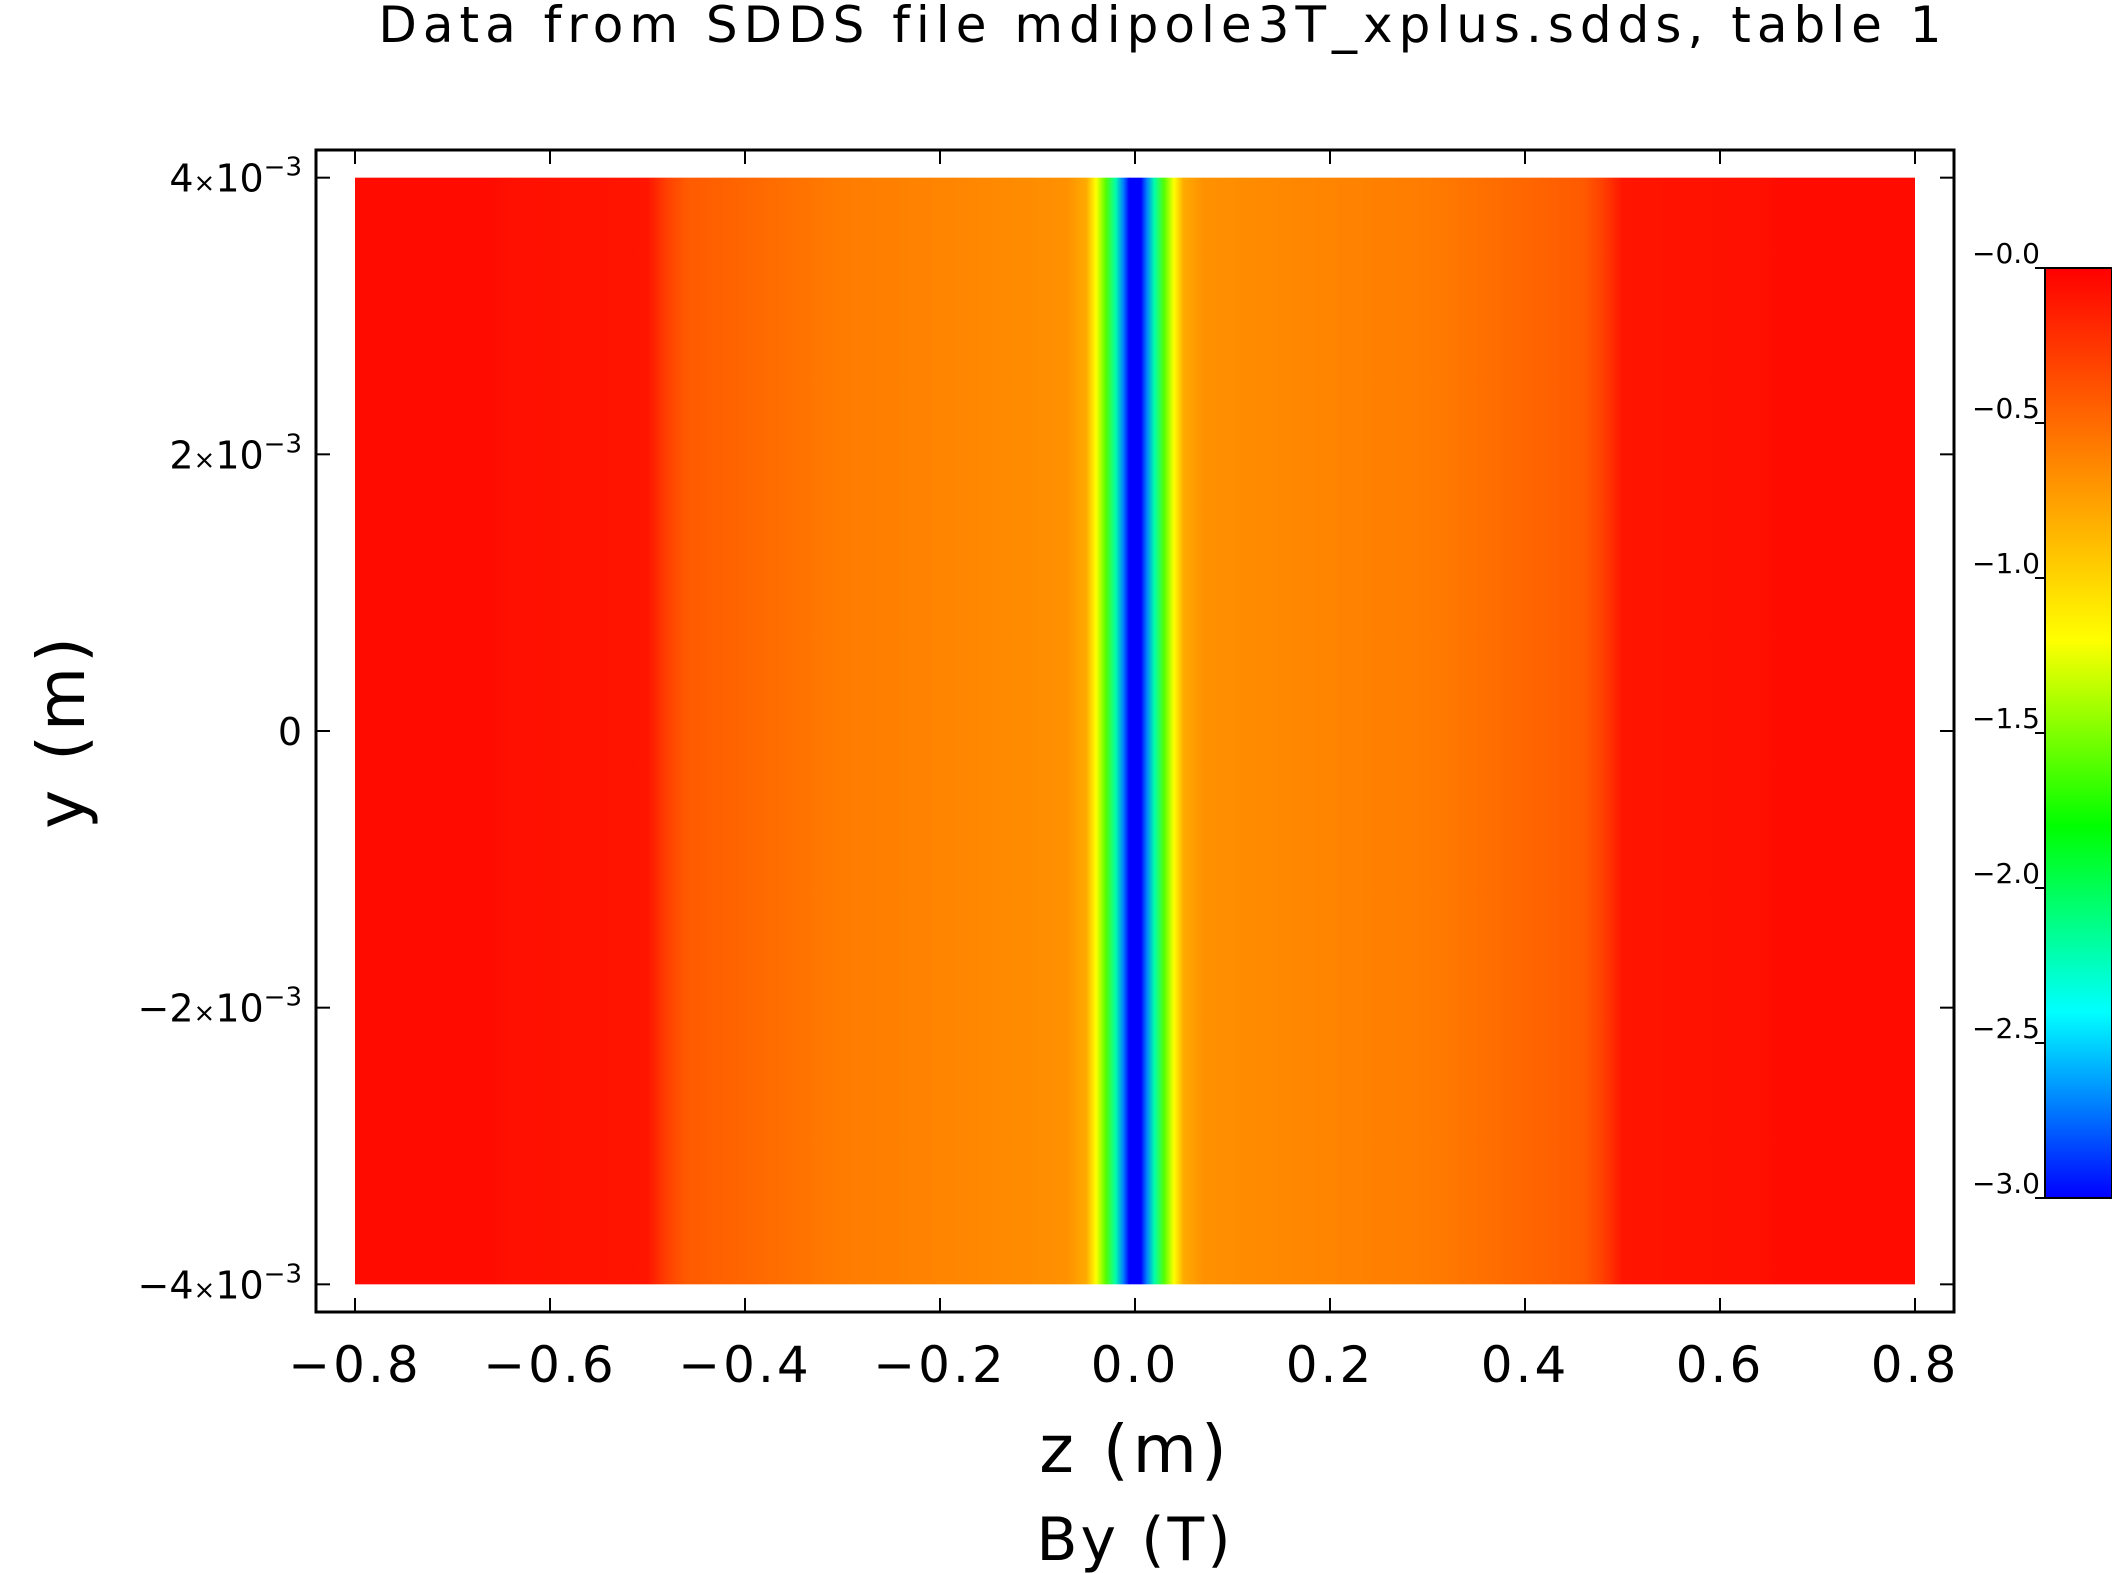 The width and height of the screenshot is (2112, 1573). Describe the element at coordinates (1134, 1449) in the screenshot. I see `x-axis-label: z (m)` at that location.